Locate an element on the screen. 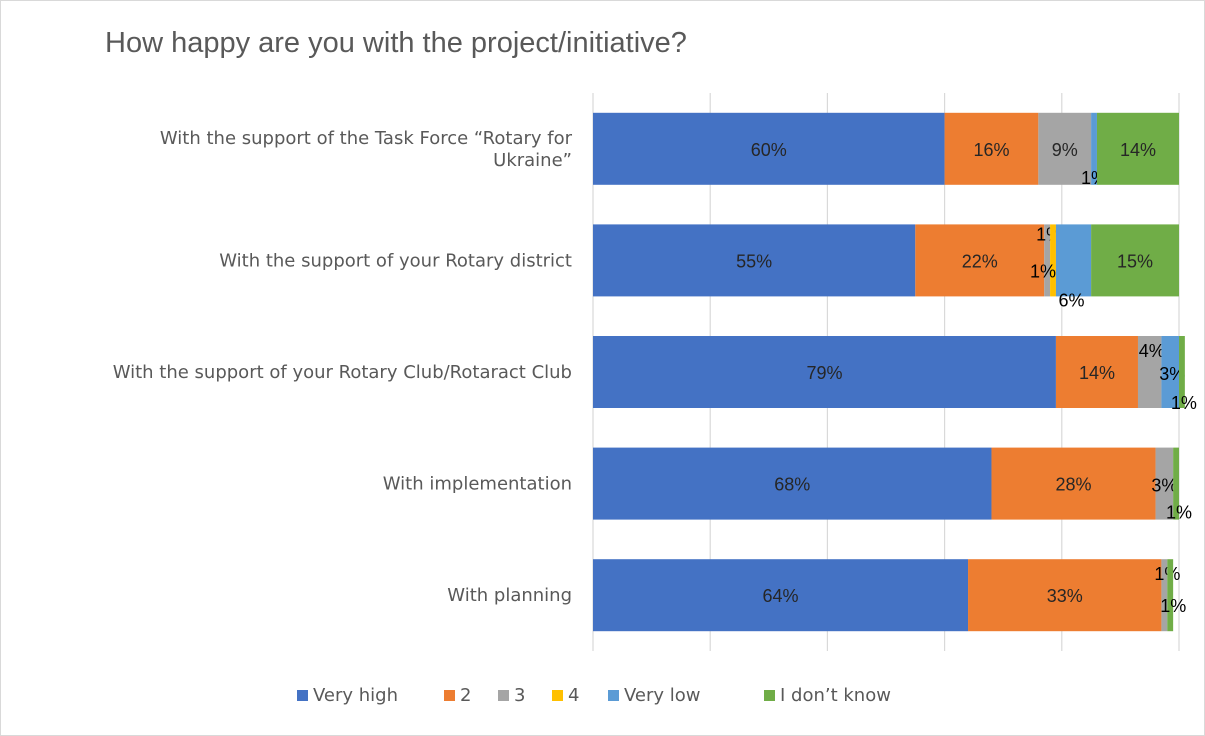 The image size is (1205, 736). data-label: 68% is located at coordinates (792, 485).